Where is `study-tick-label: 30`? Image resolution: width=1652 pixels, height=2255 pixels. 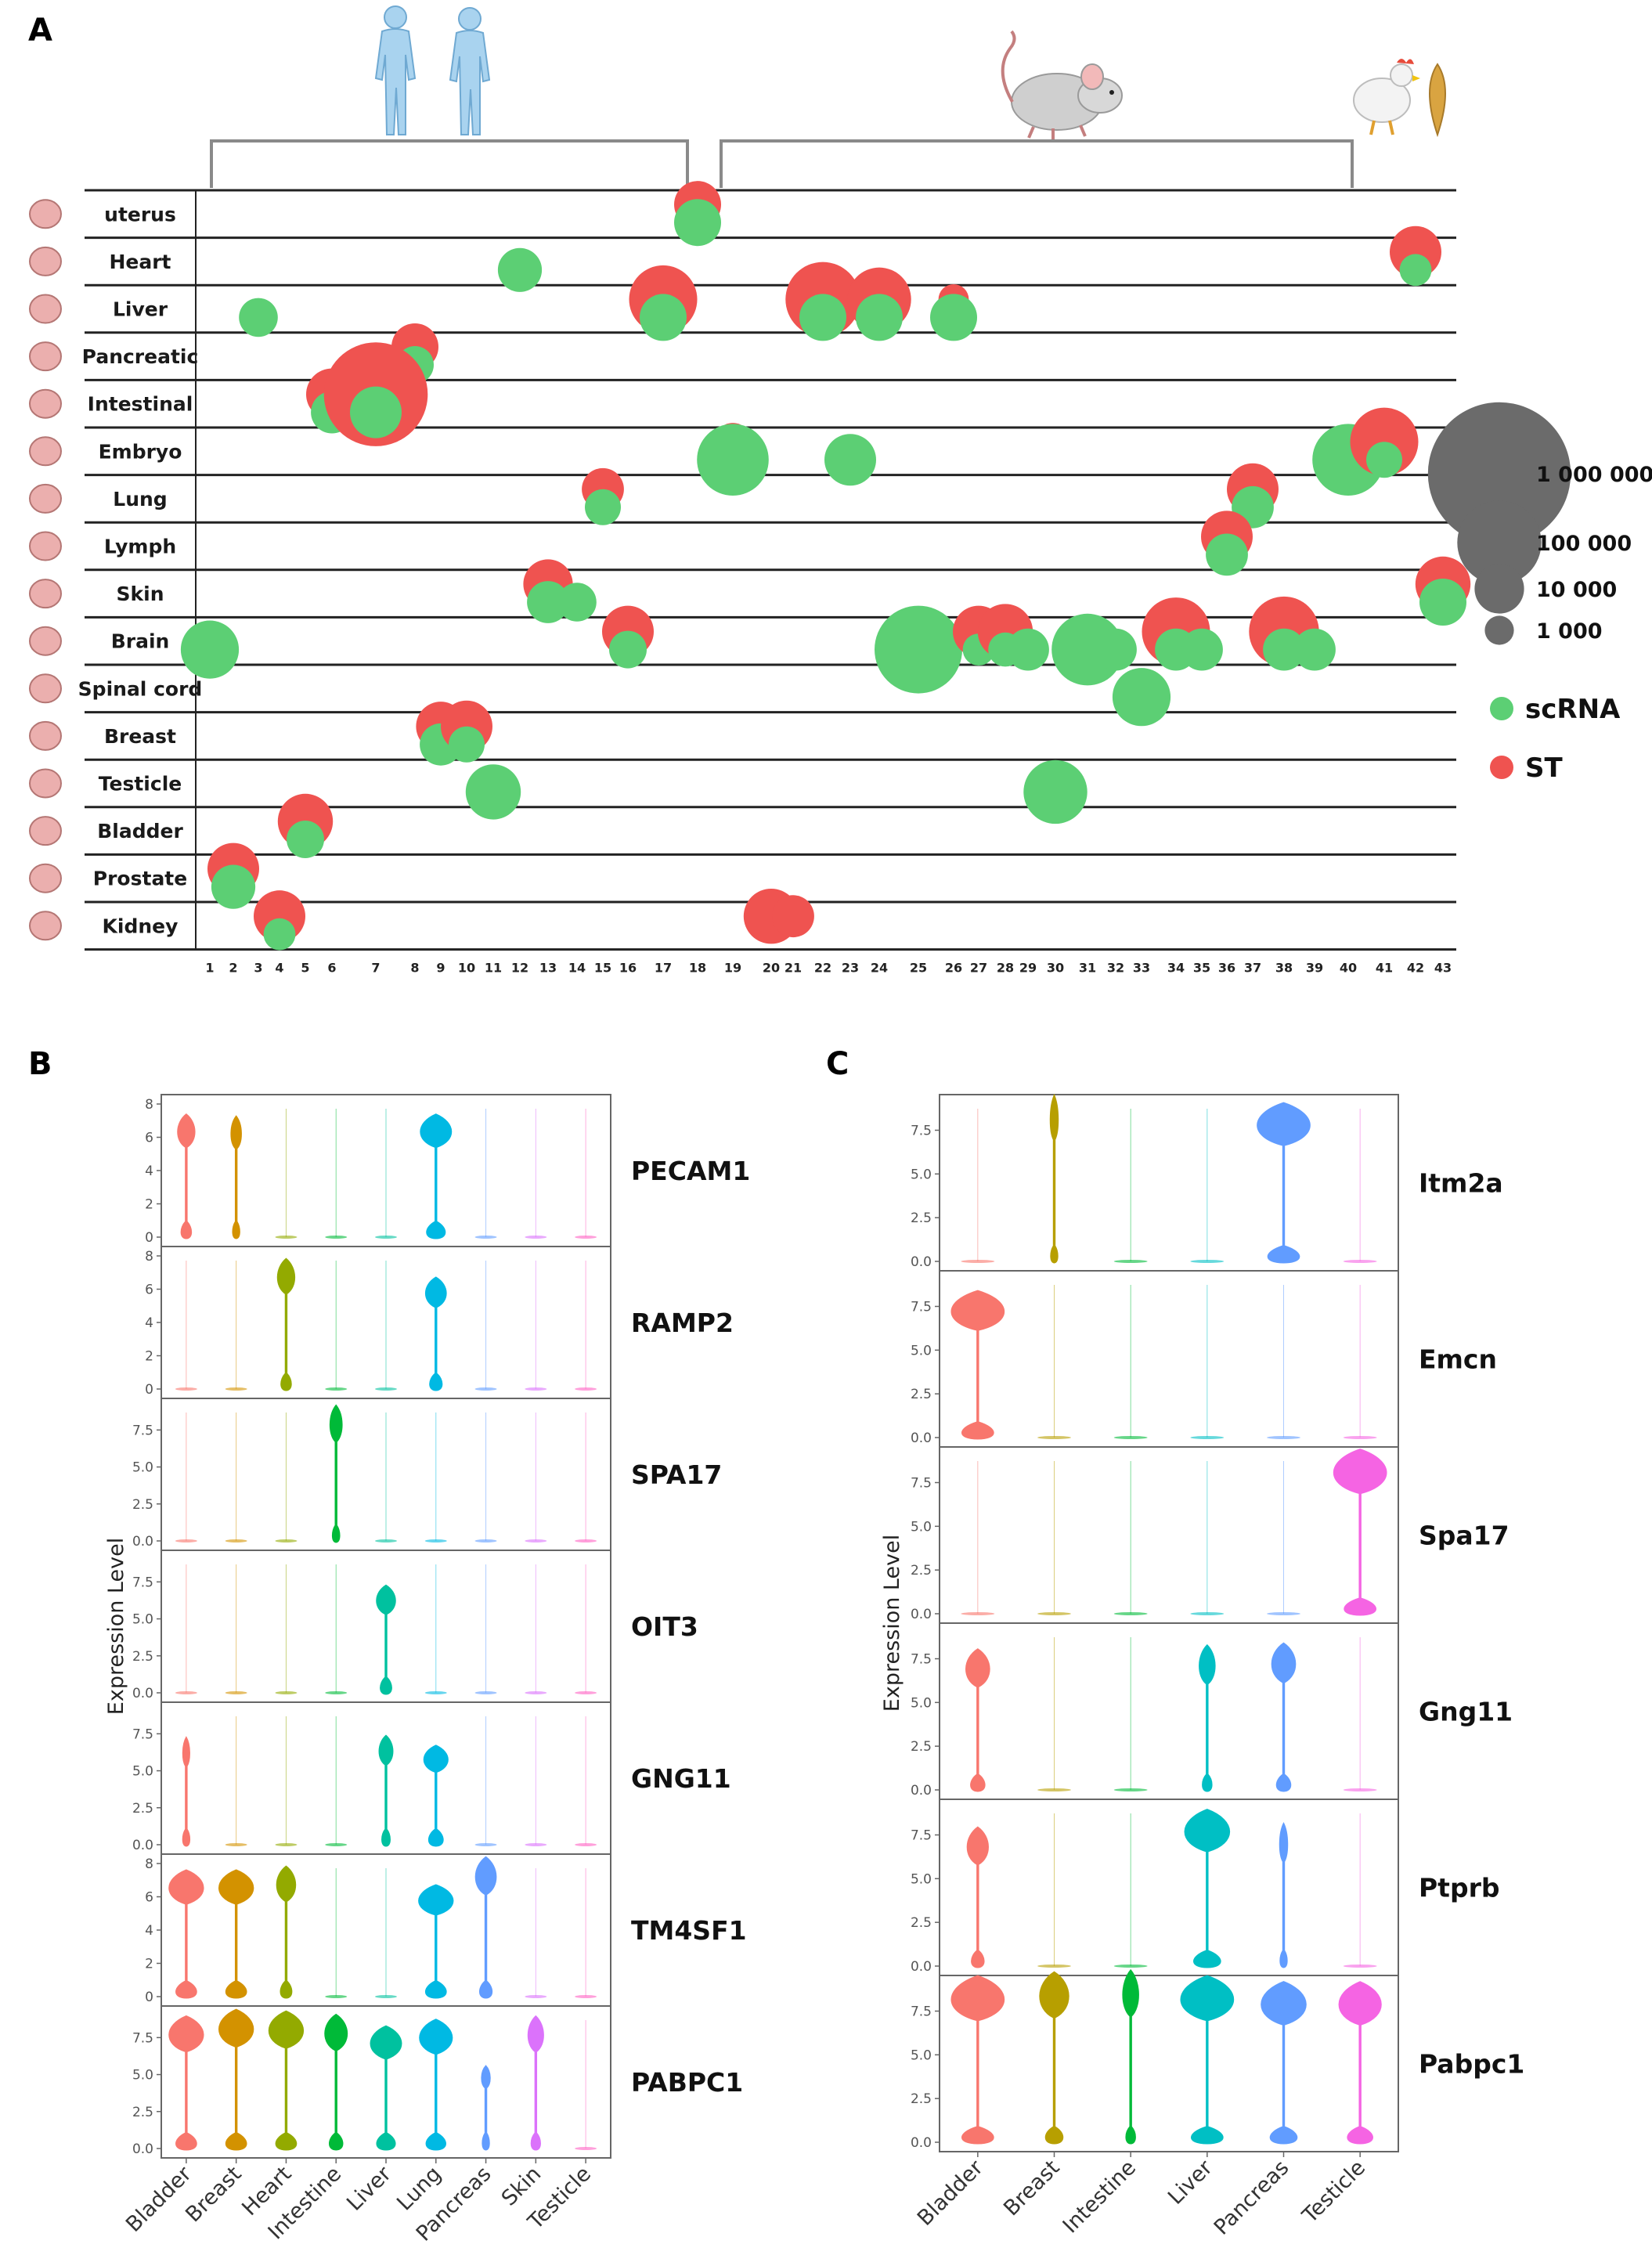
study-tick-label: 30 is located at coordinates (1055, 968).